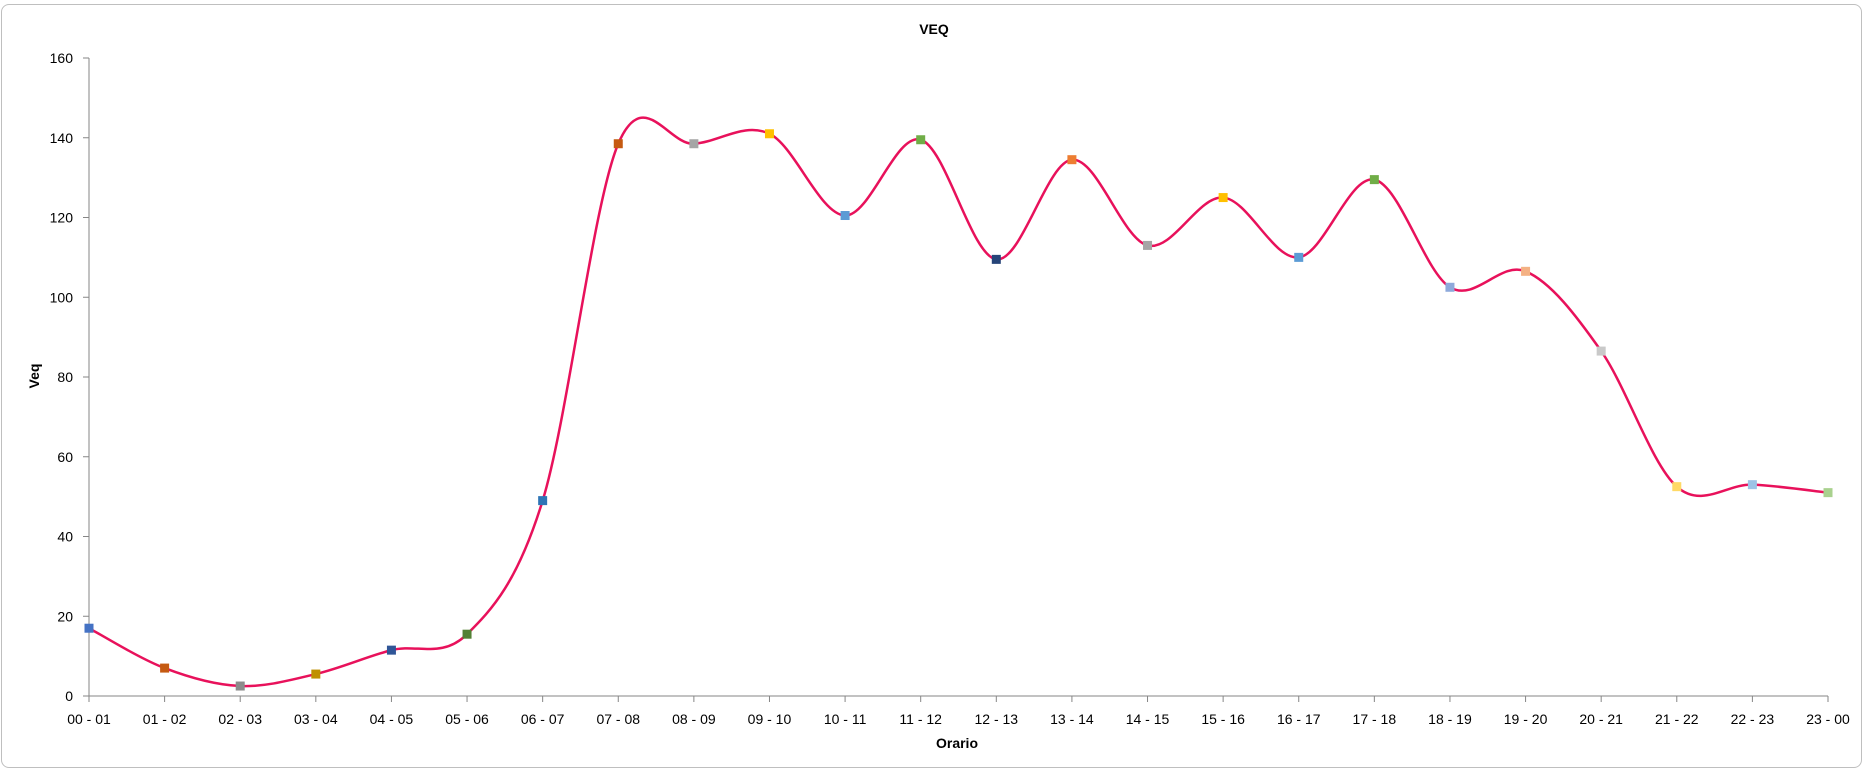 The height and width of the screenshot is (771, 1865). Describe the element at coordinates (34, 376) in the screenshot. I see `y-axis-title: Veq` at that location.